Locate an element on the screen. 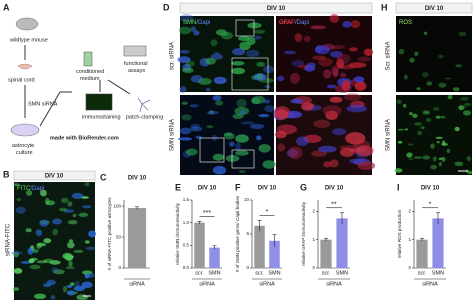  panel-letter: I is located at coordinates (398, 187).